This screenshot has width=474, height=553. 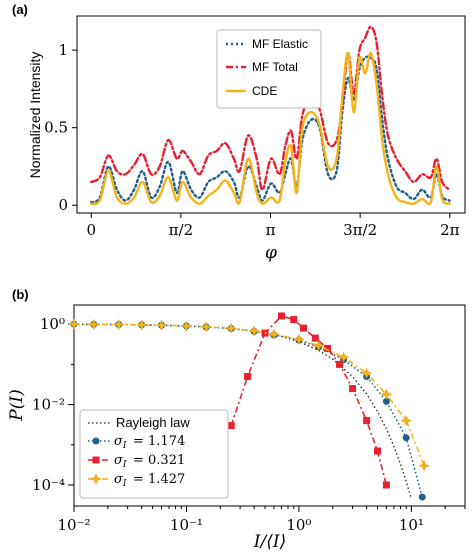 I want to click on panel-a-ytick-label: 1, so click(x=63, y=50).